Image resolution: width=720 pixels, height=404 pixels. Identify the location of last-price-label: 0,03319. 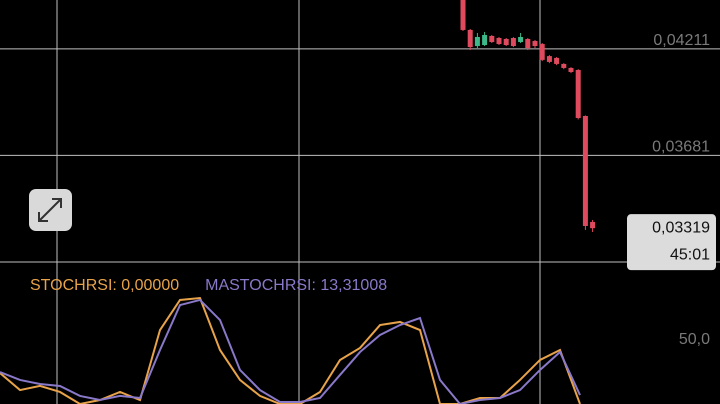
(681, 227).